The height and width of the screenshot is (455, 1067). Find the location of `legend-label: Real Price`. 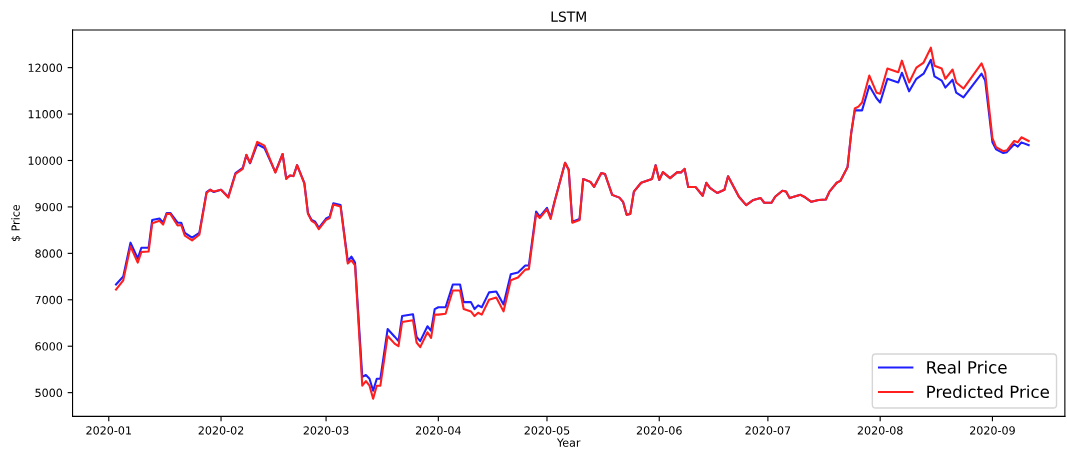

legend-label: Real Price is located at coordinates (967, 367).